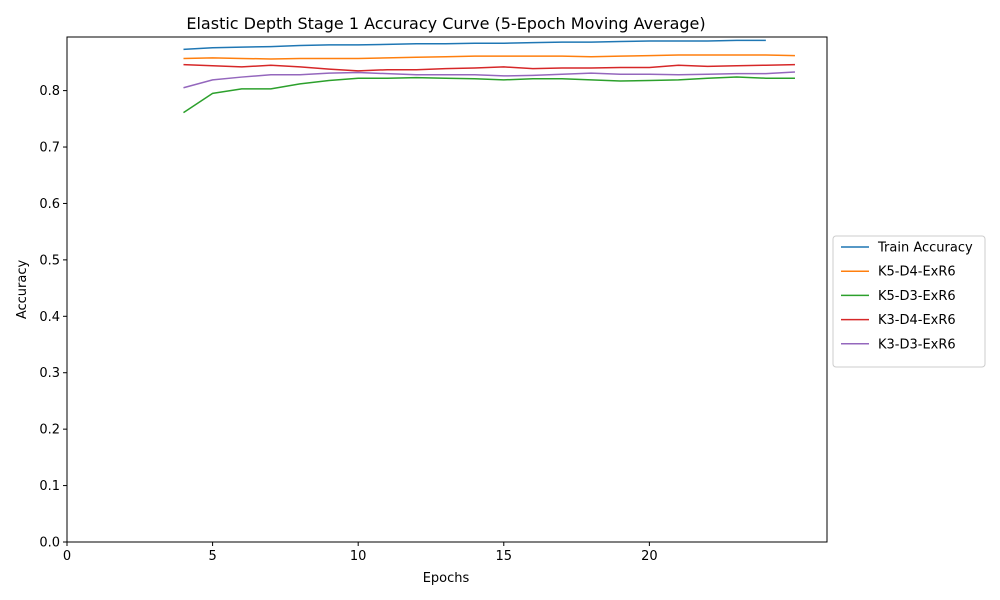 The width and height of the screenshot is (1000, 600). I want to click on legend-box, so click(909, 301).